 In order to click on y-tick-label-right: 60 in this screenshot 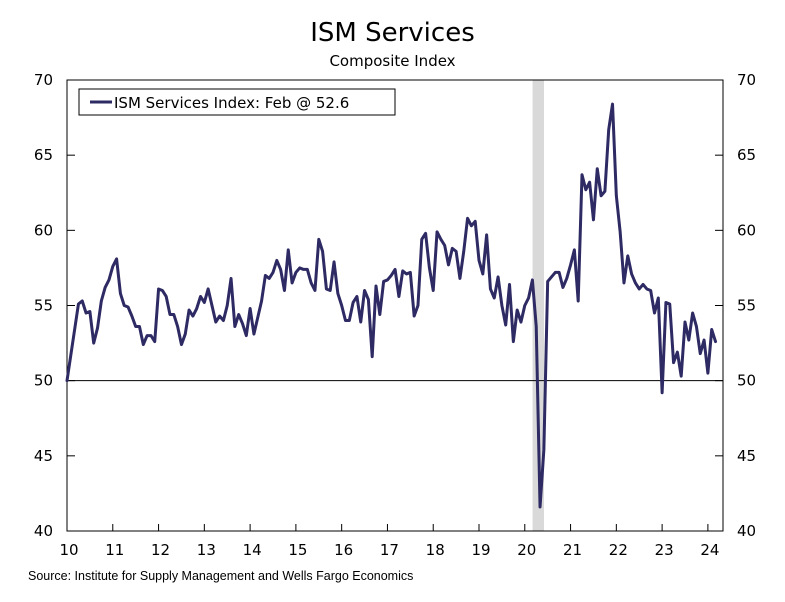, I will do `click(746, 230)`.